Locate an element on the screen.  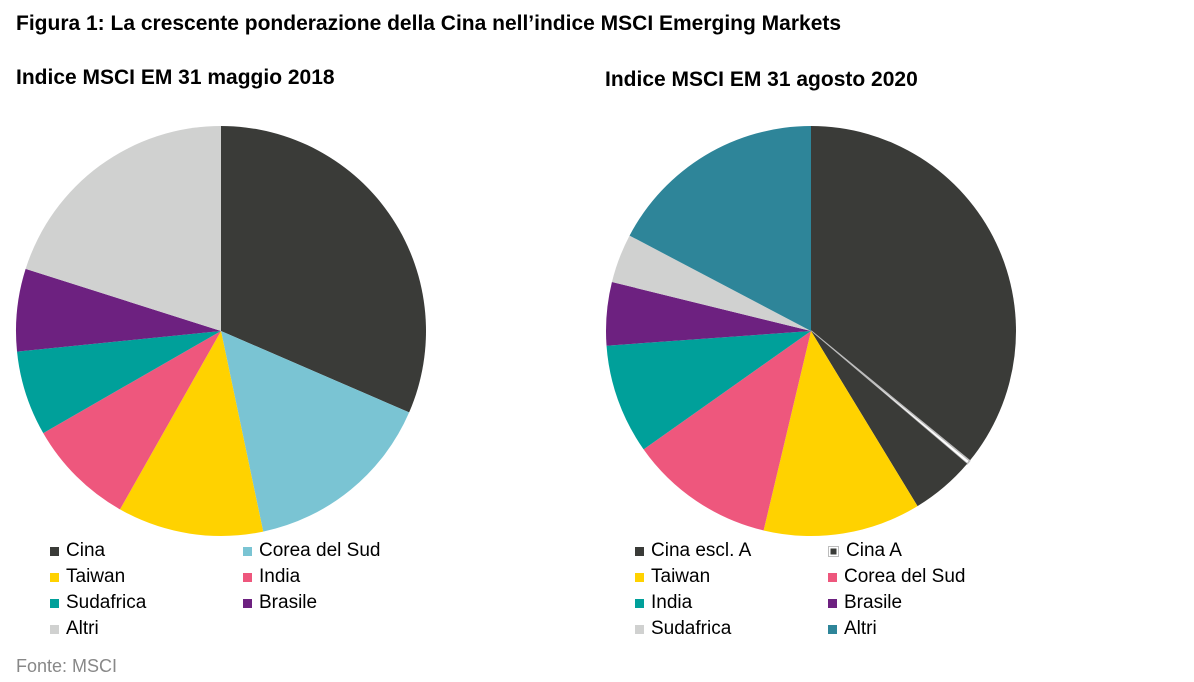
legend-label-2020-cina-escl-a: Cina escl. A is located at coordinates (701, 550).